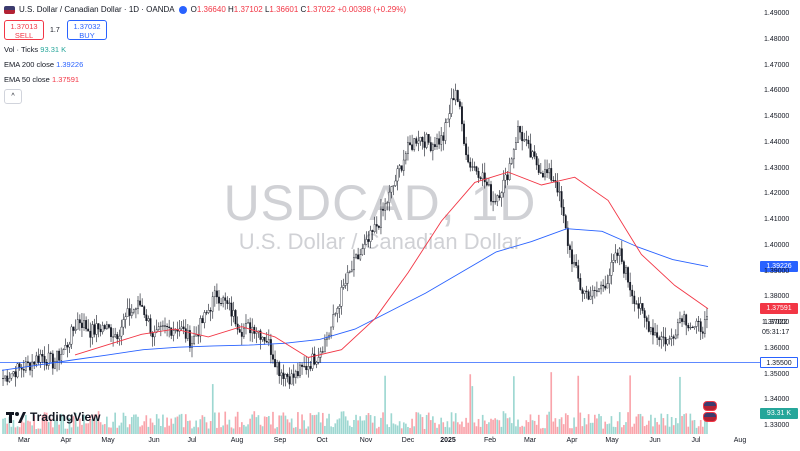  Describe the element at coordinates (42, 79) in the screenshot. I see `ema50-indicator-label: EMA 50 close 1.37591` at that location.